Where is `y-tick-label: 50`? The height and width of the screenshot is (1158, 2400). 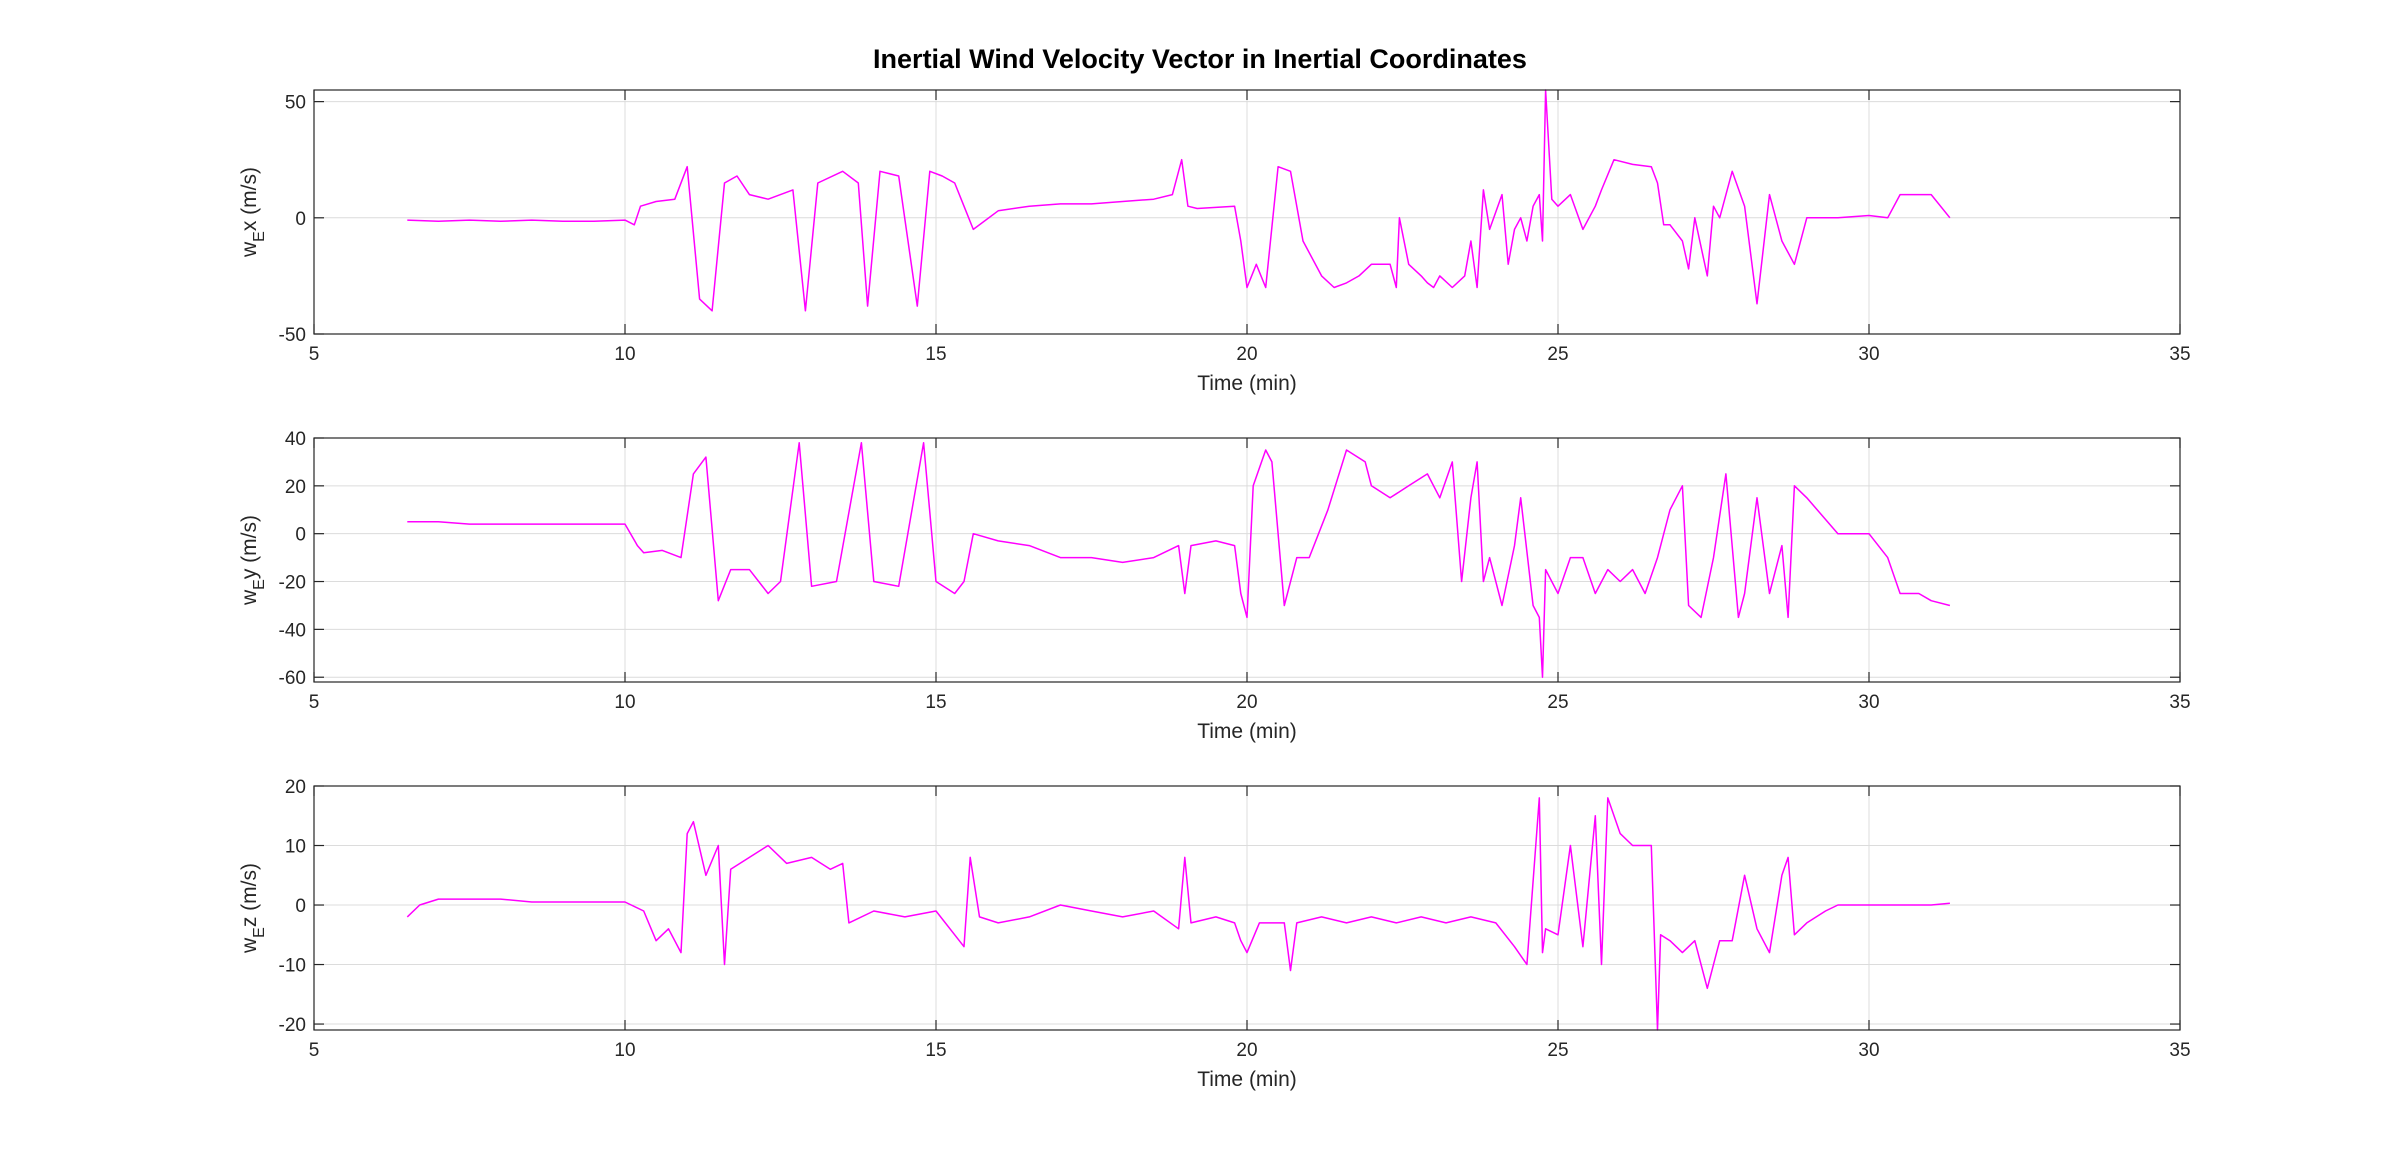
y-tick-label: 50 is located at coordinates (295, 103).